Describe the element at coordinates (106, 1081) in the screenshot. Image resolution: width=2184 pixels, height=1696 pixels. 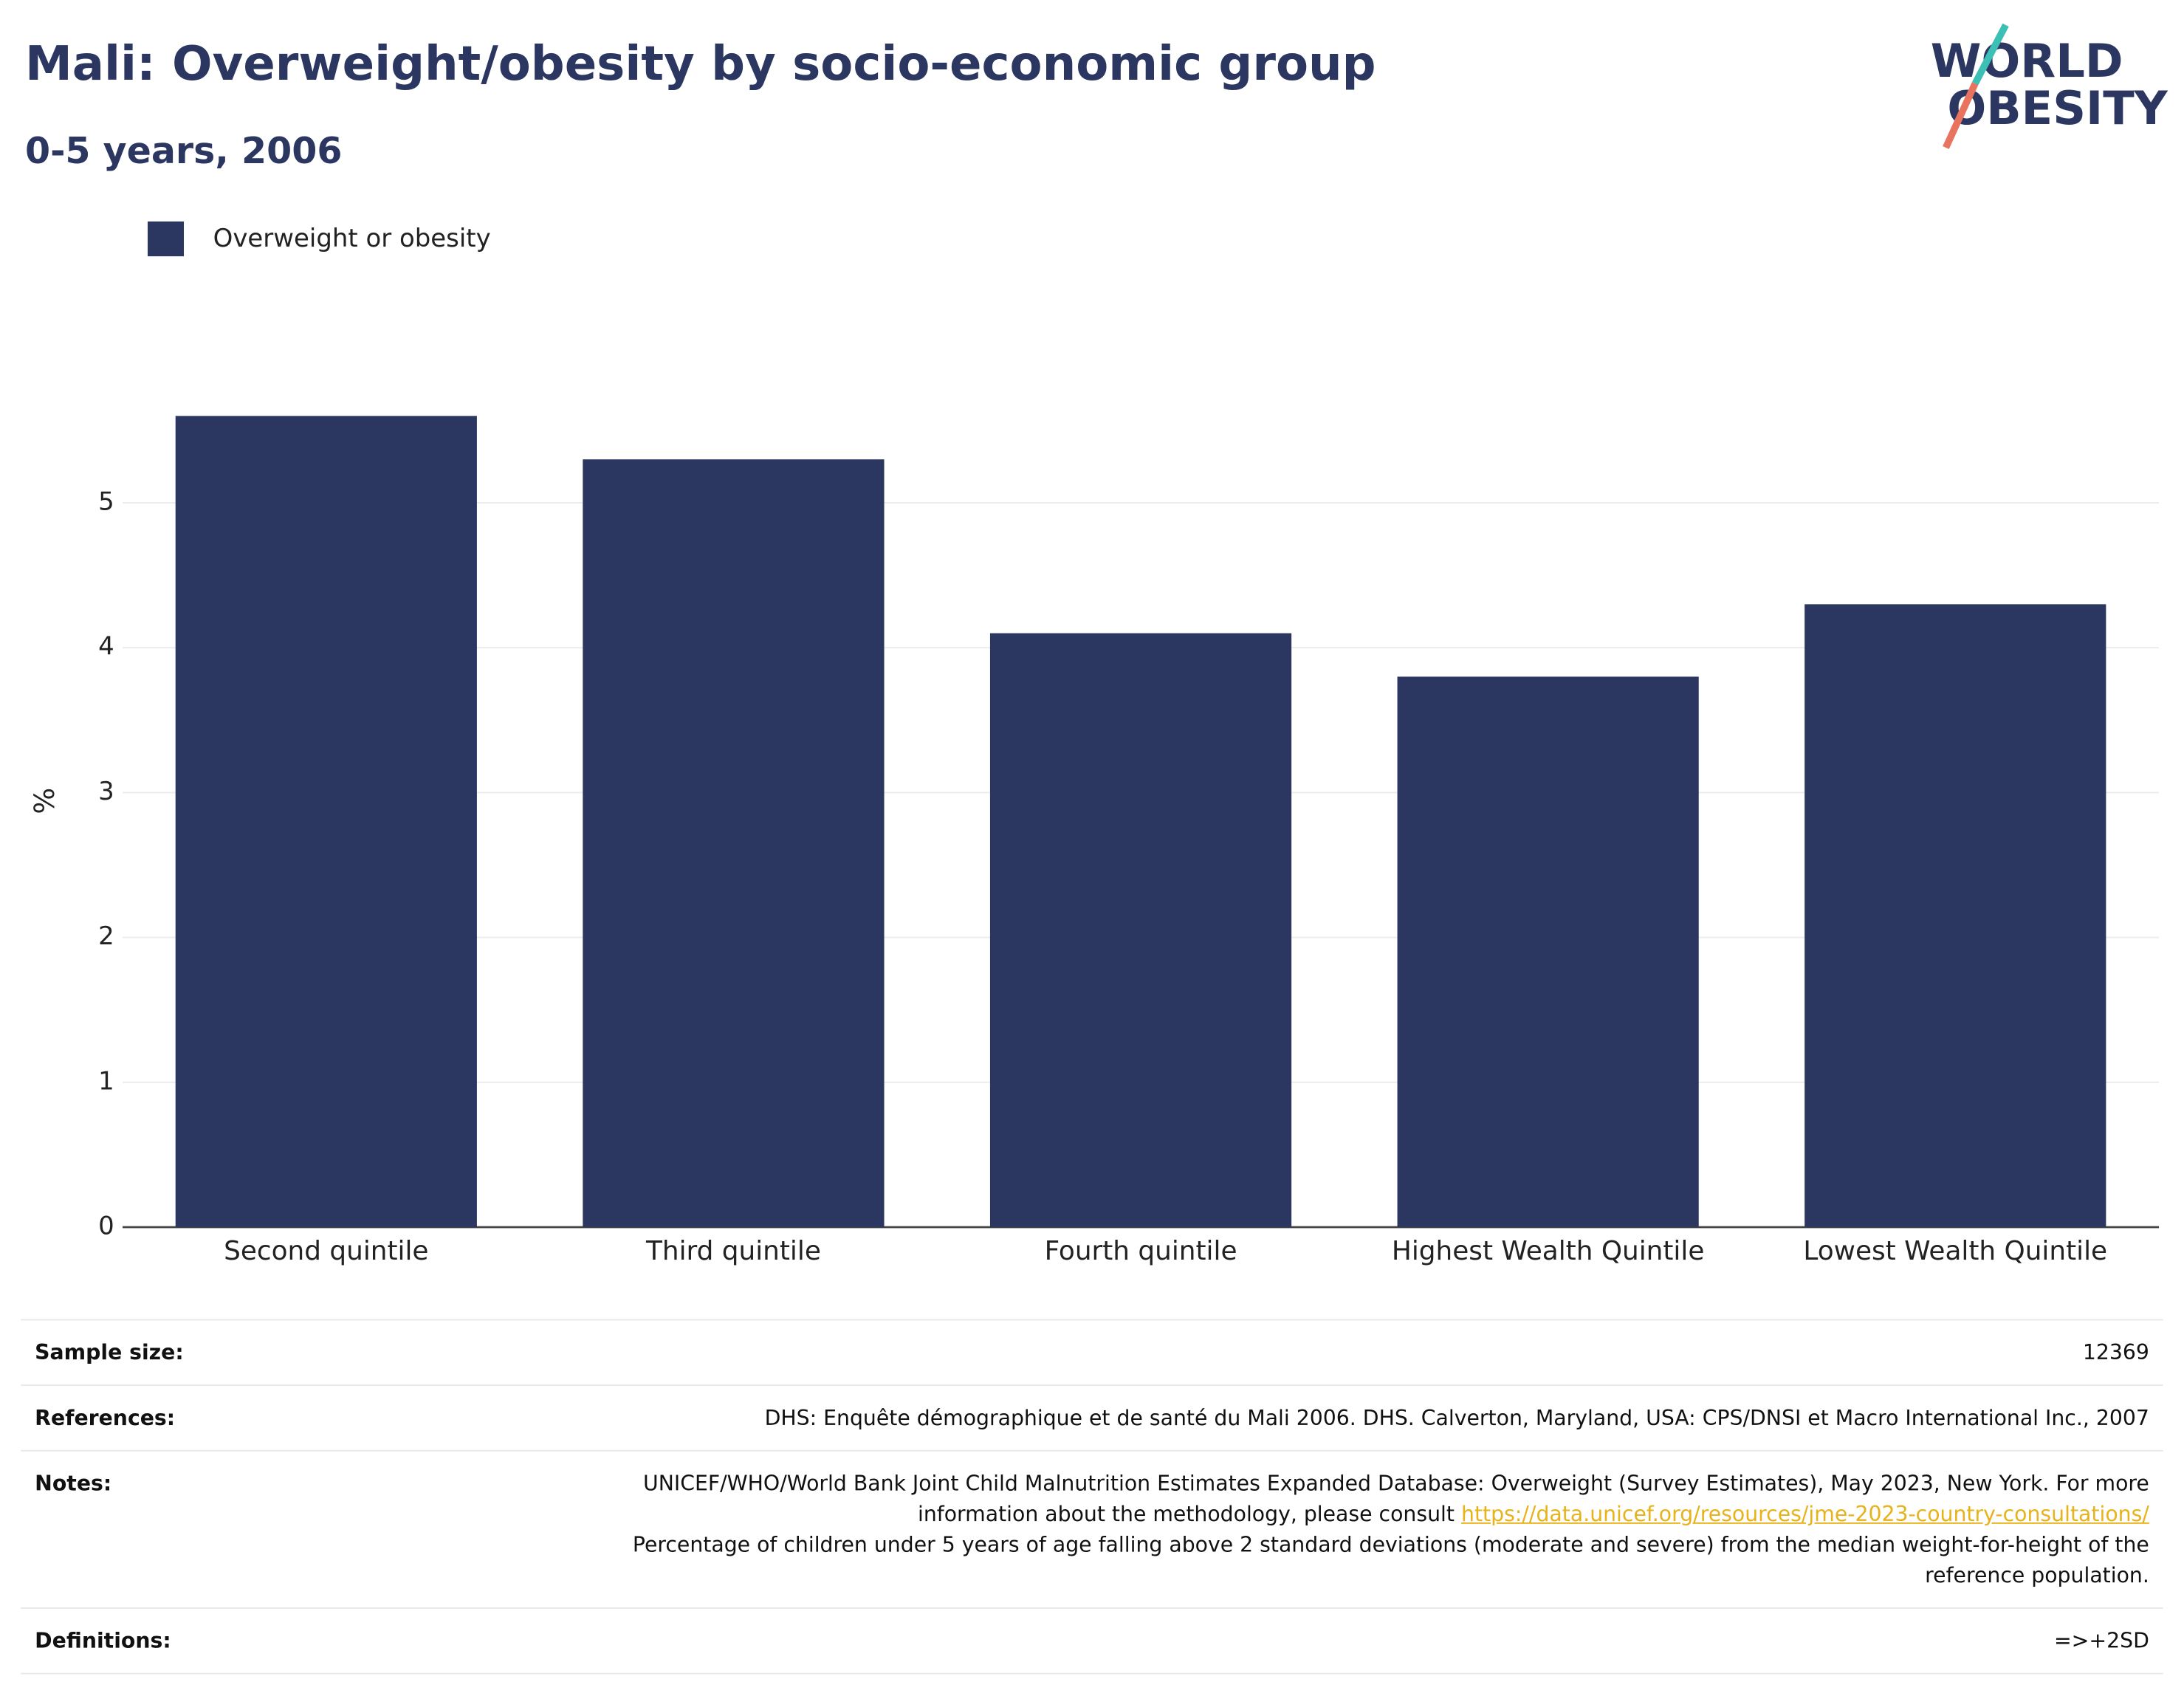
I see `y-tick-label: 1` at that location.